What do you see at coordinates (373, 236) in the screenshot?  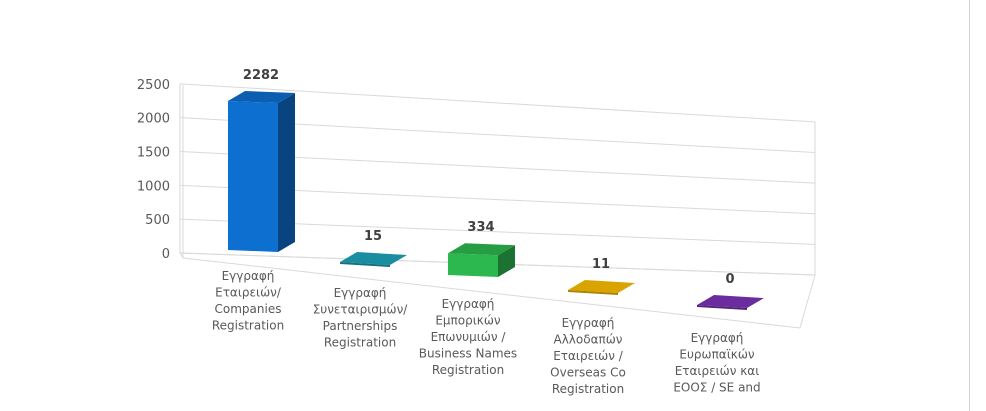 I see `value-label: 15` at bounding box center [373, 236].